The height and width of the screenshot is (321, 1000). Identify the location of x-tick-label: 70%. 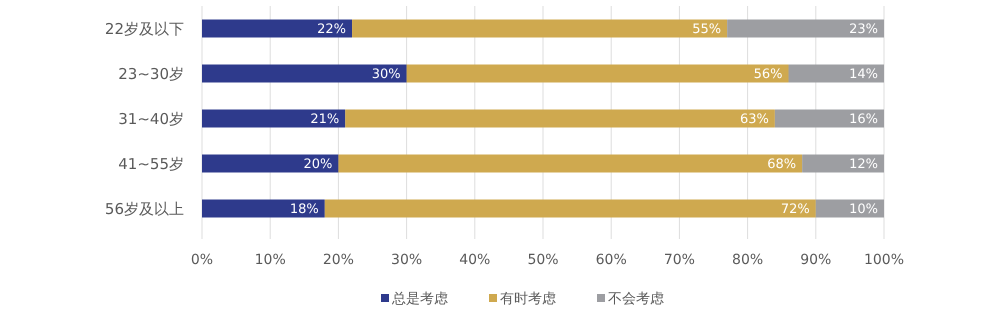
(679, 260).